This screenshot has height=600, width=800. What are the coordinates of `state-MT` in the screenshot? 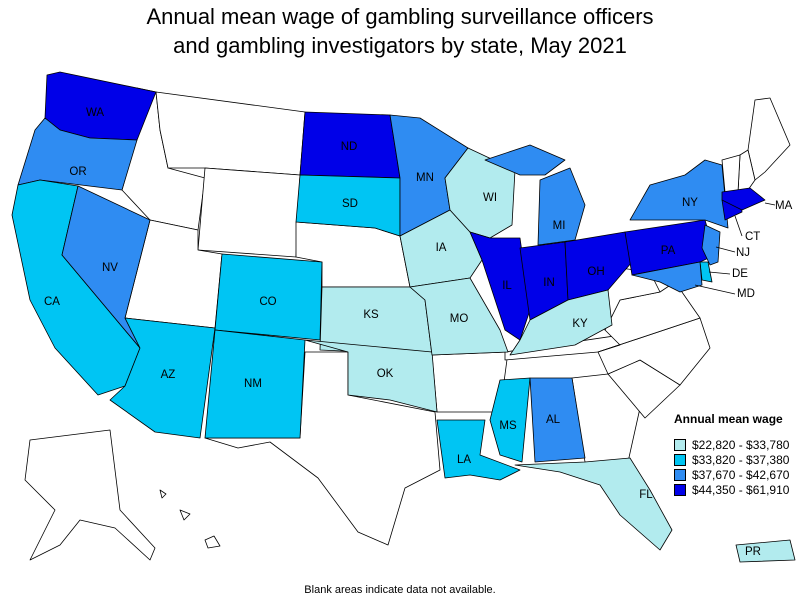 It's located at (230, 133).